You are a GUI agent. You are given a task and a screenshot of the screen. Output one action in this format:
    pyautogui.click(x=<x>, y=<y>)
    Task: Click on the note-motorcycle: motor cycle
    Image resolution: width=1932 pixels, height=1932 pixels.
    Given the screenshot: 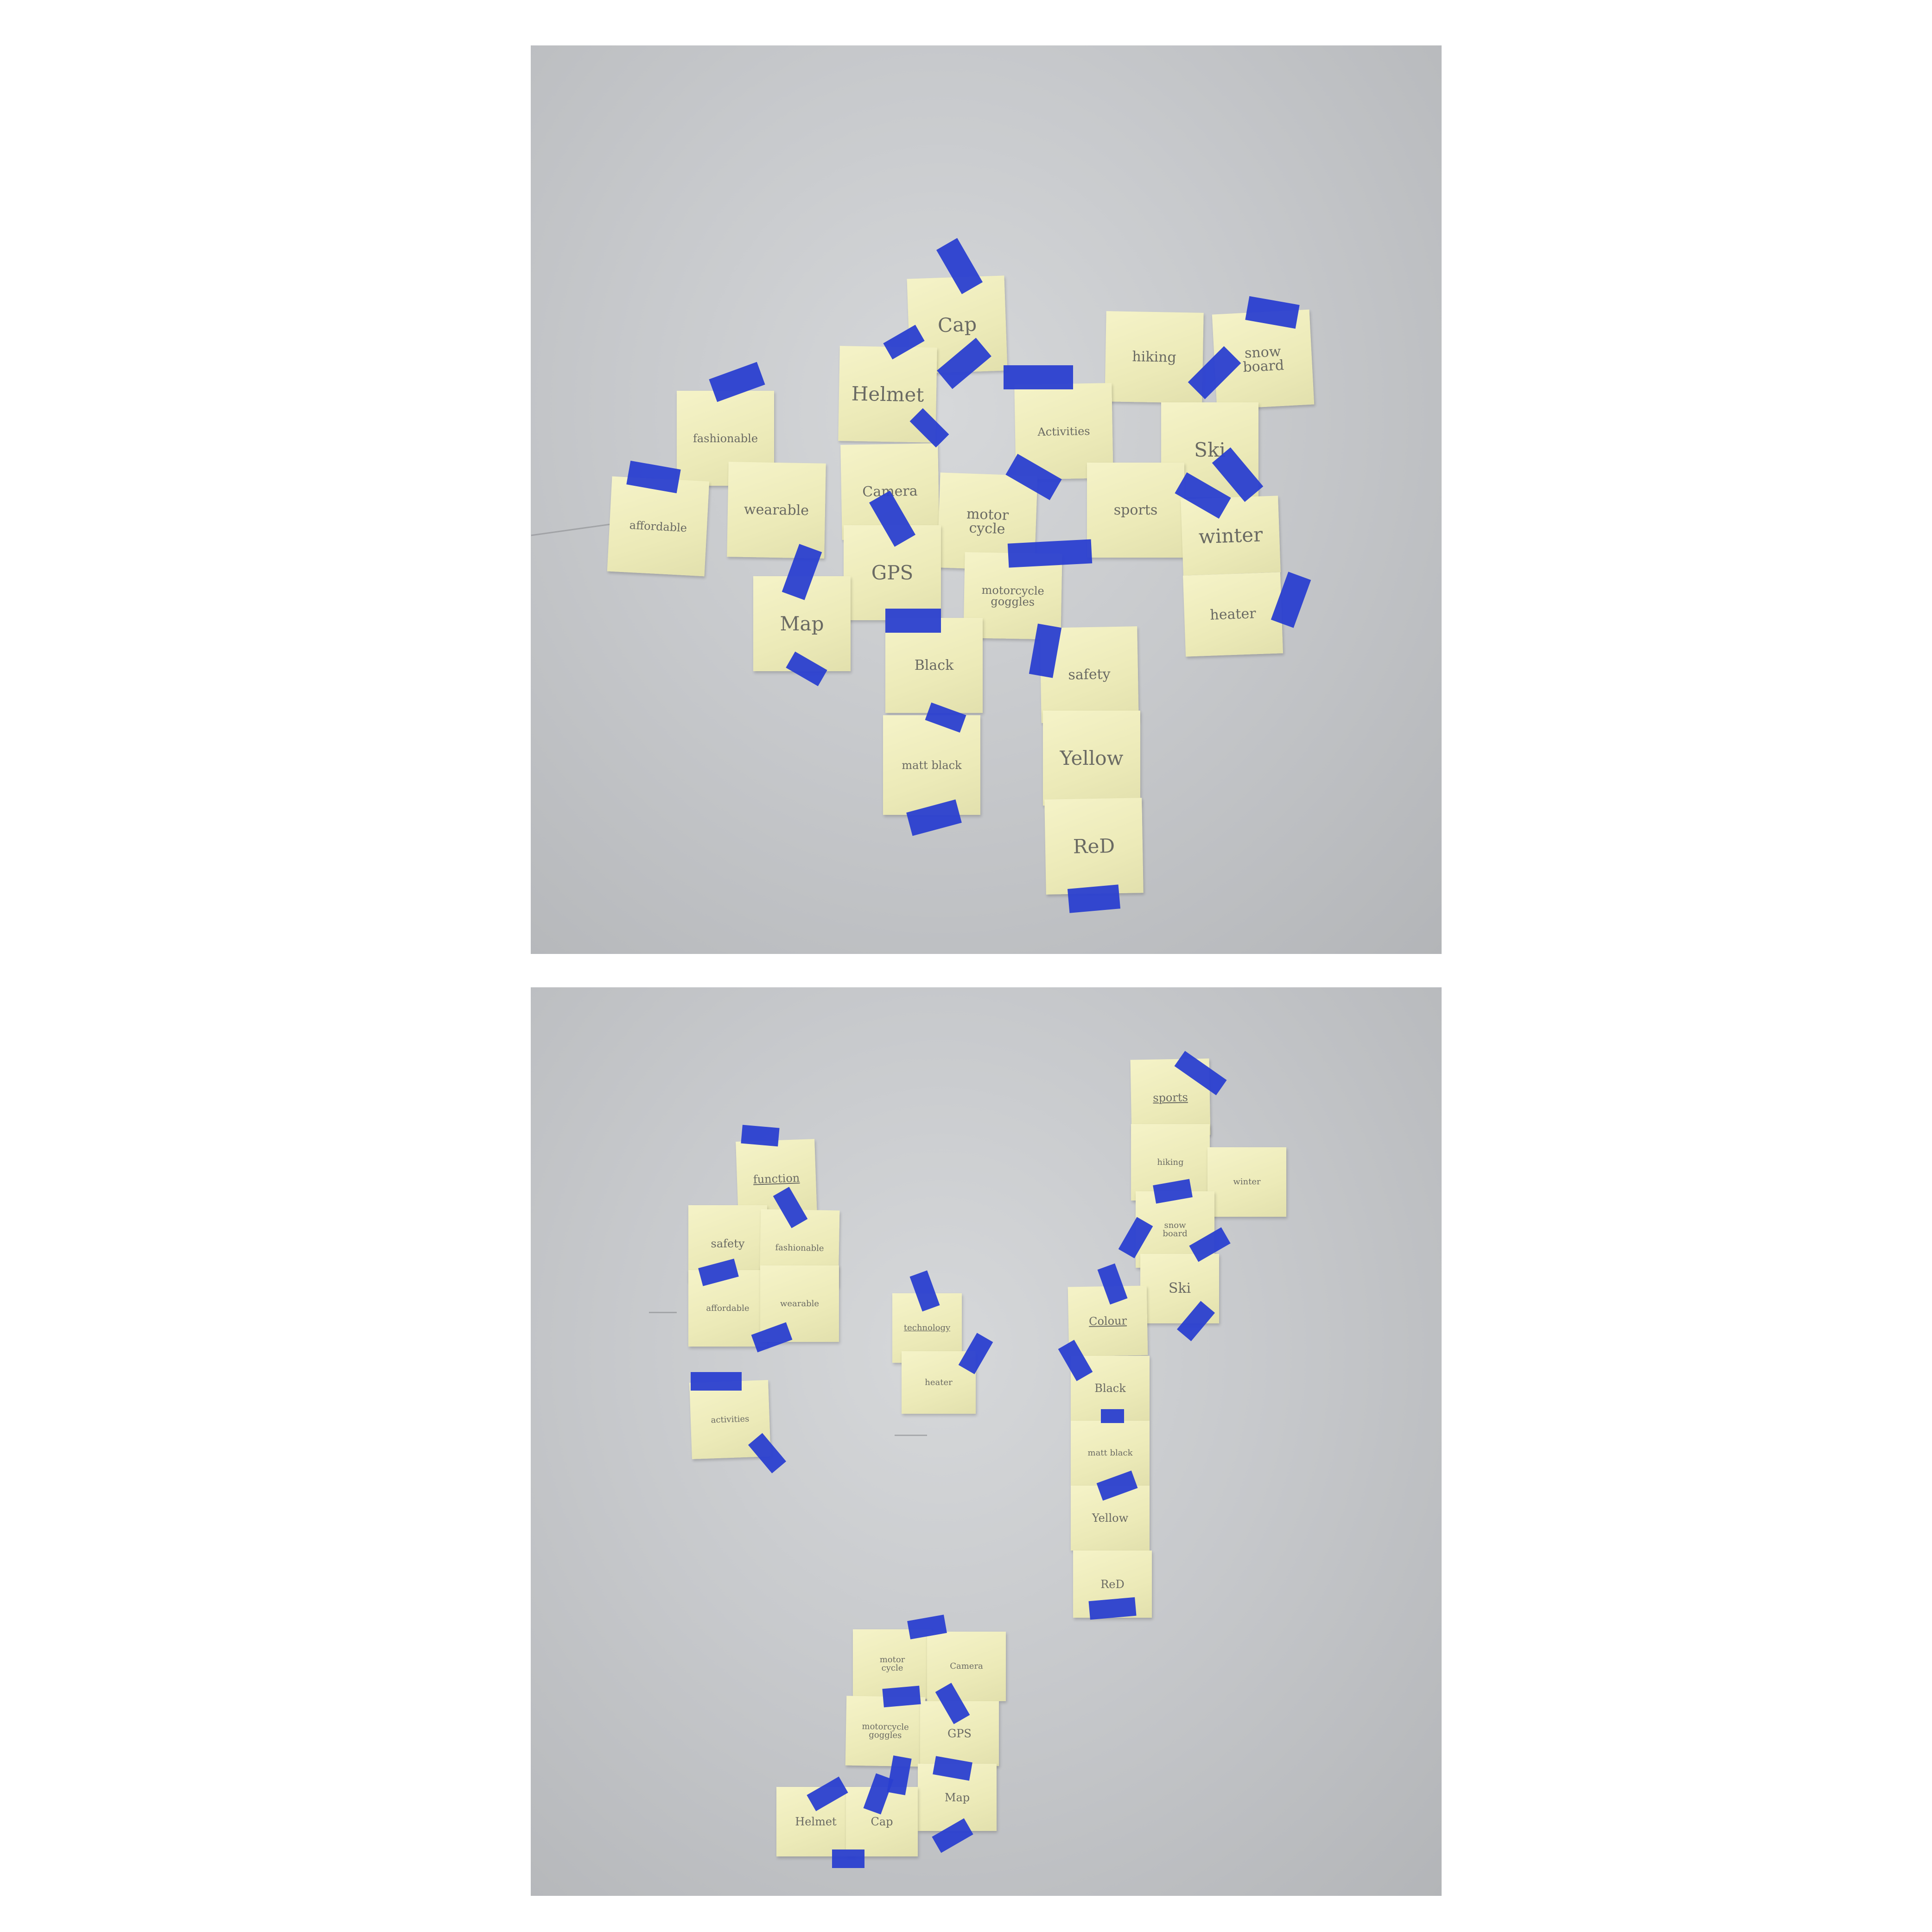 What is the action you would take?
    pyautogui.click(x=892, y=1664)
    